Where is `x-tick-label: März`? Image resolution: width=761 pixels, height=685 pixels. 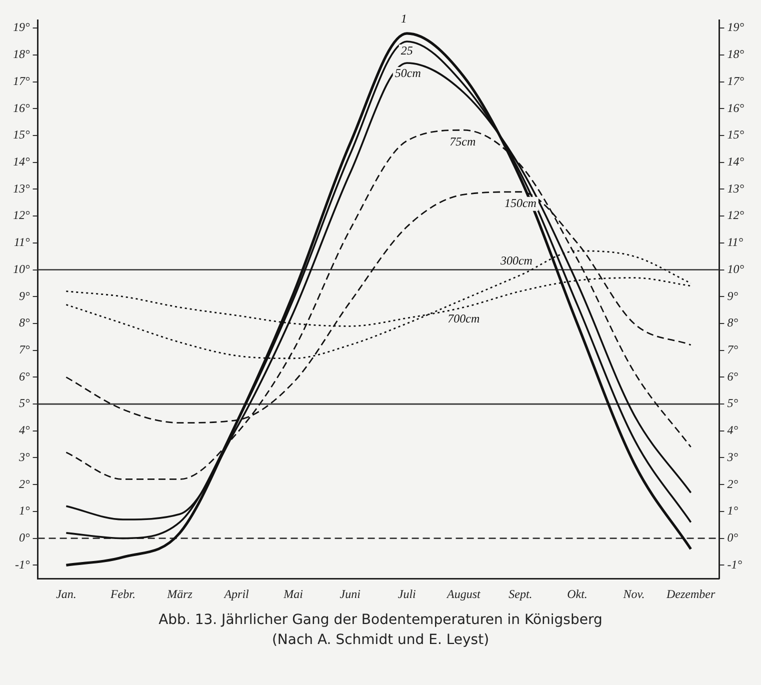
x-tick-label: März is located at coordinates (179, 593).